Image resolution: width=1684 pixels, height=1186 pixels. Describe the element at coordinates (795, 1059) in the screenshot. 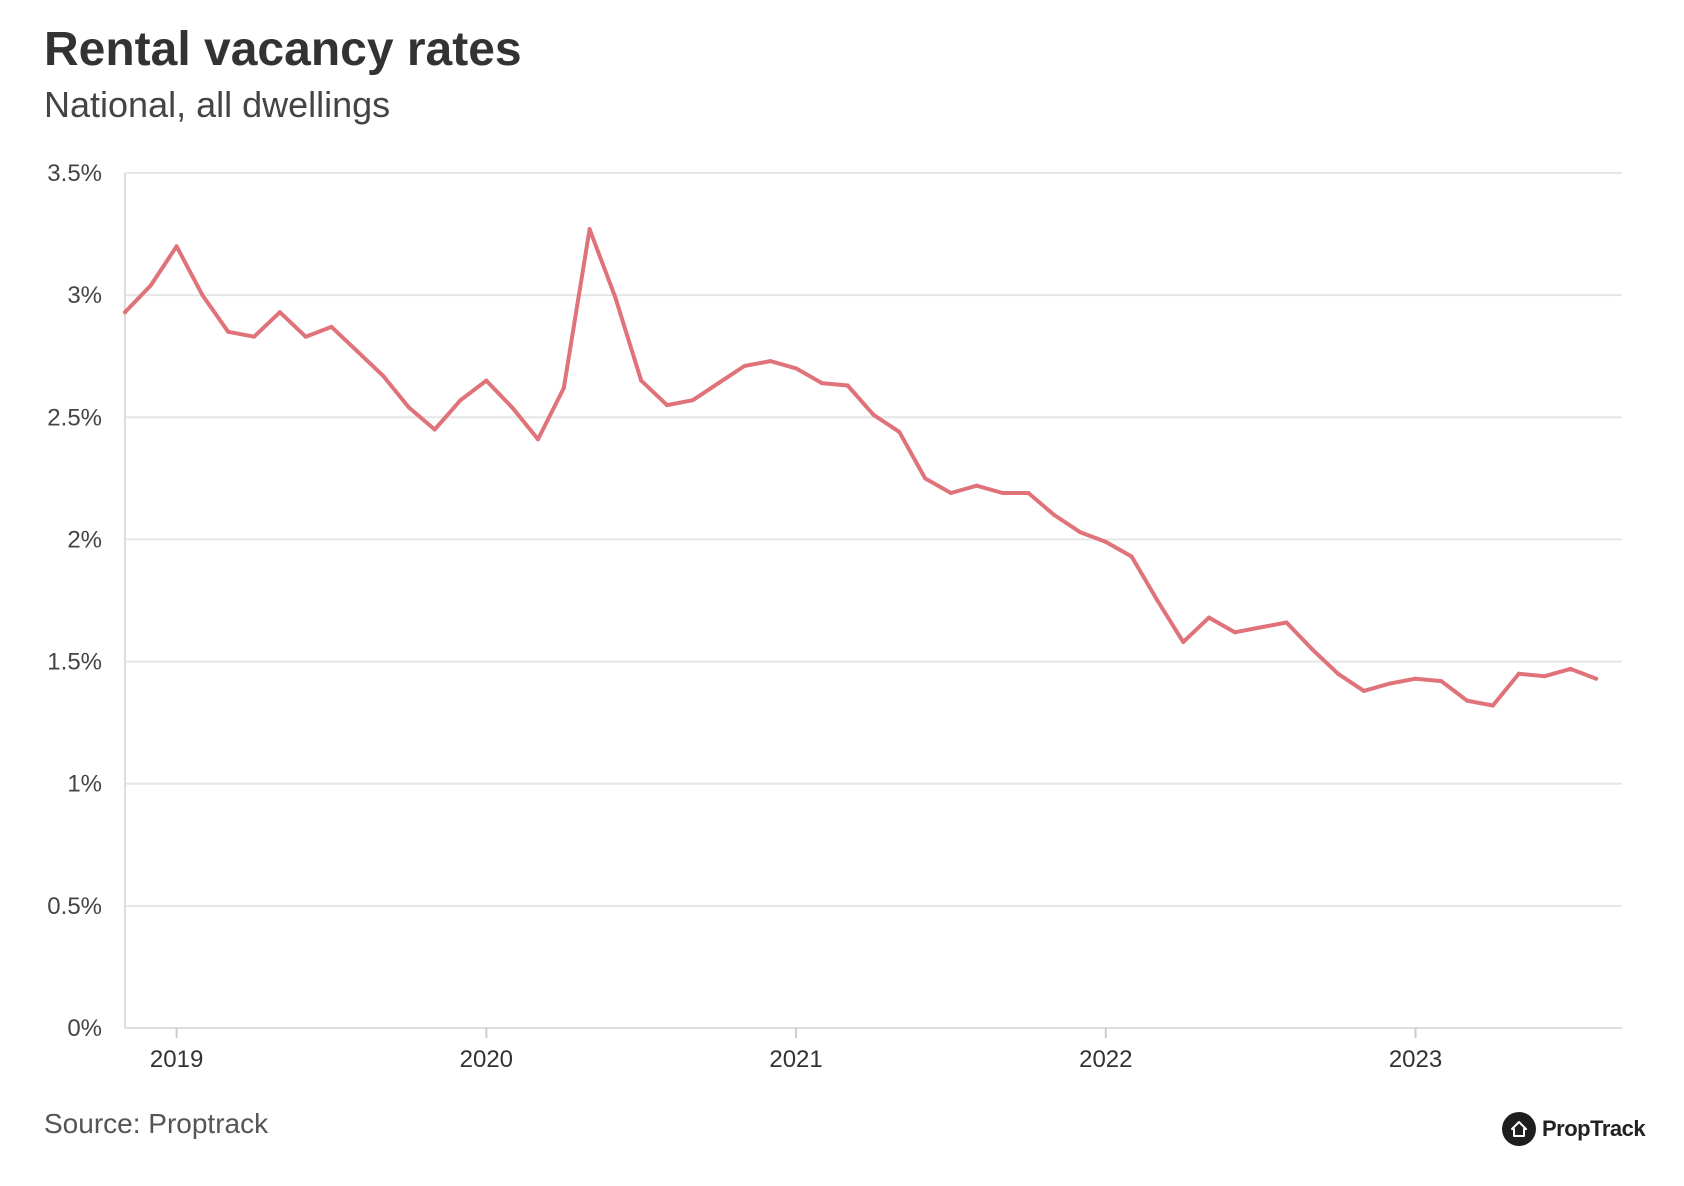

I see `x-tick-label: 2021` at that location.